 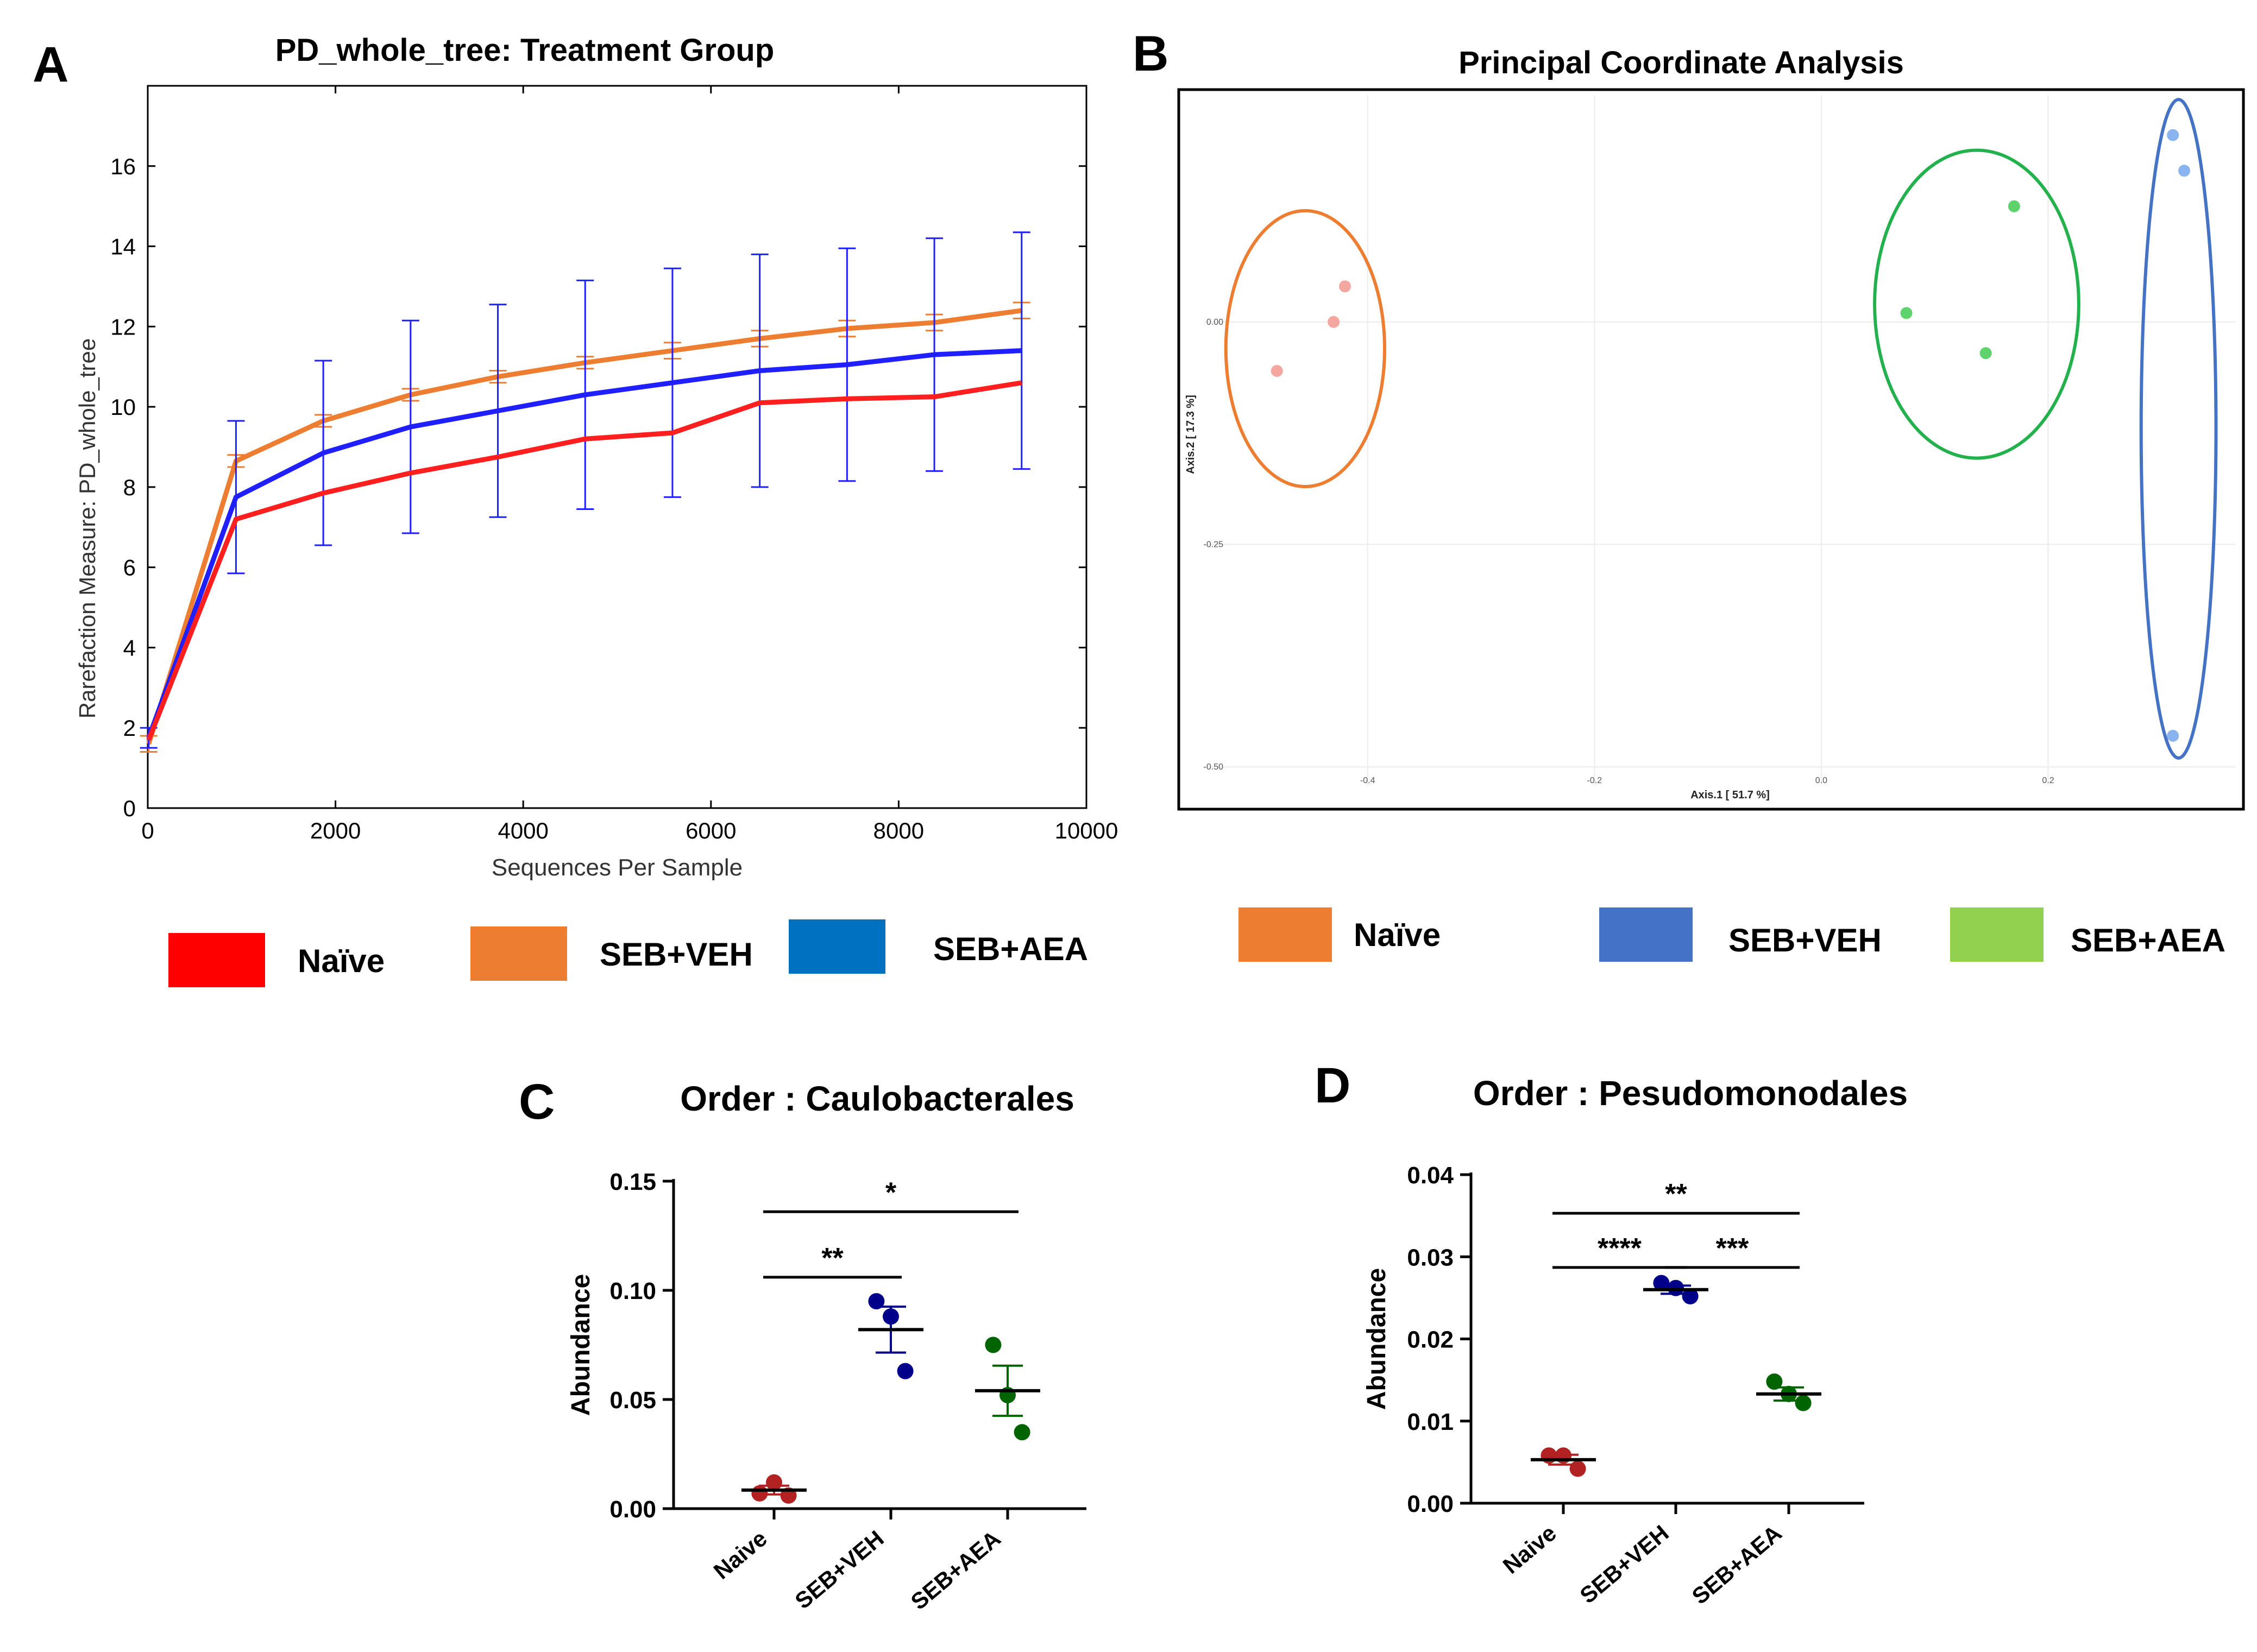 I want to click on panel-letter-a: A, so click(x=50, y=64).